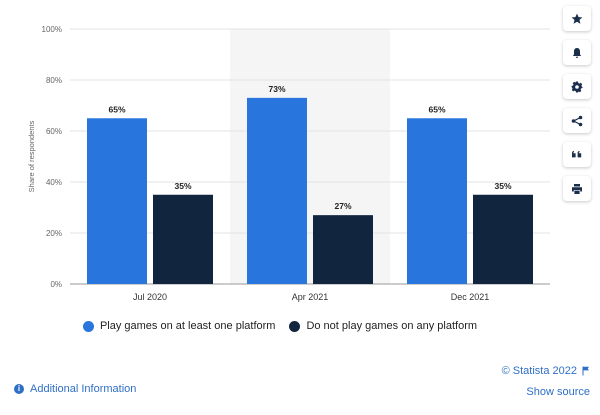 This screenshot has height=415, width=600. What do you see at coordinates (52, 29) in the screenshot?
I see `y-tick-label: 100%` at bounding box center [52, 29].